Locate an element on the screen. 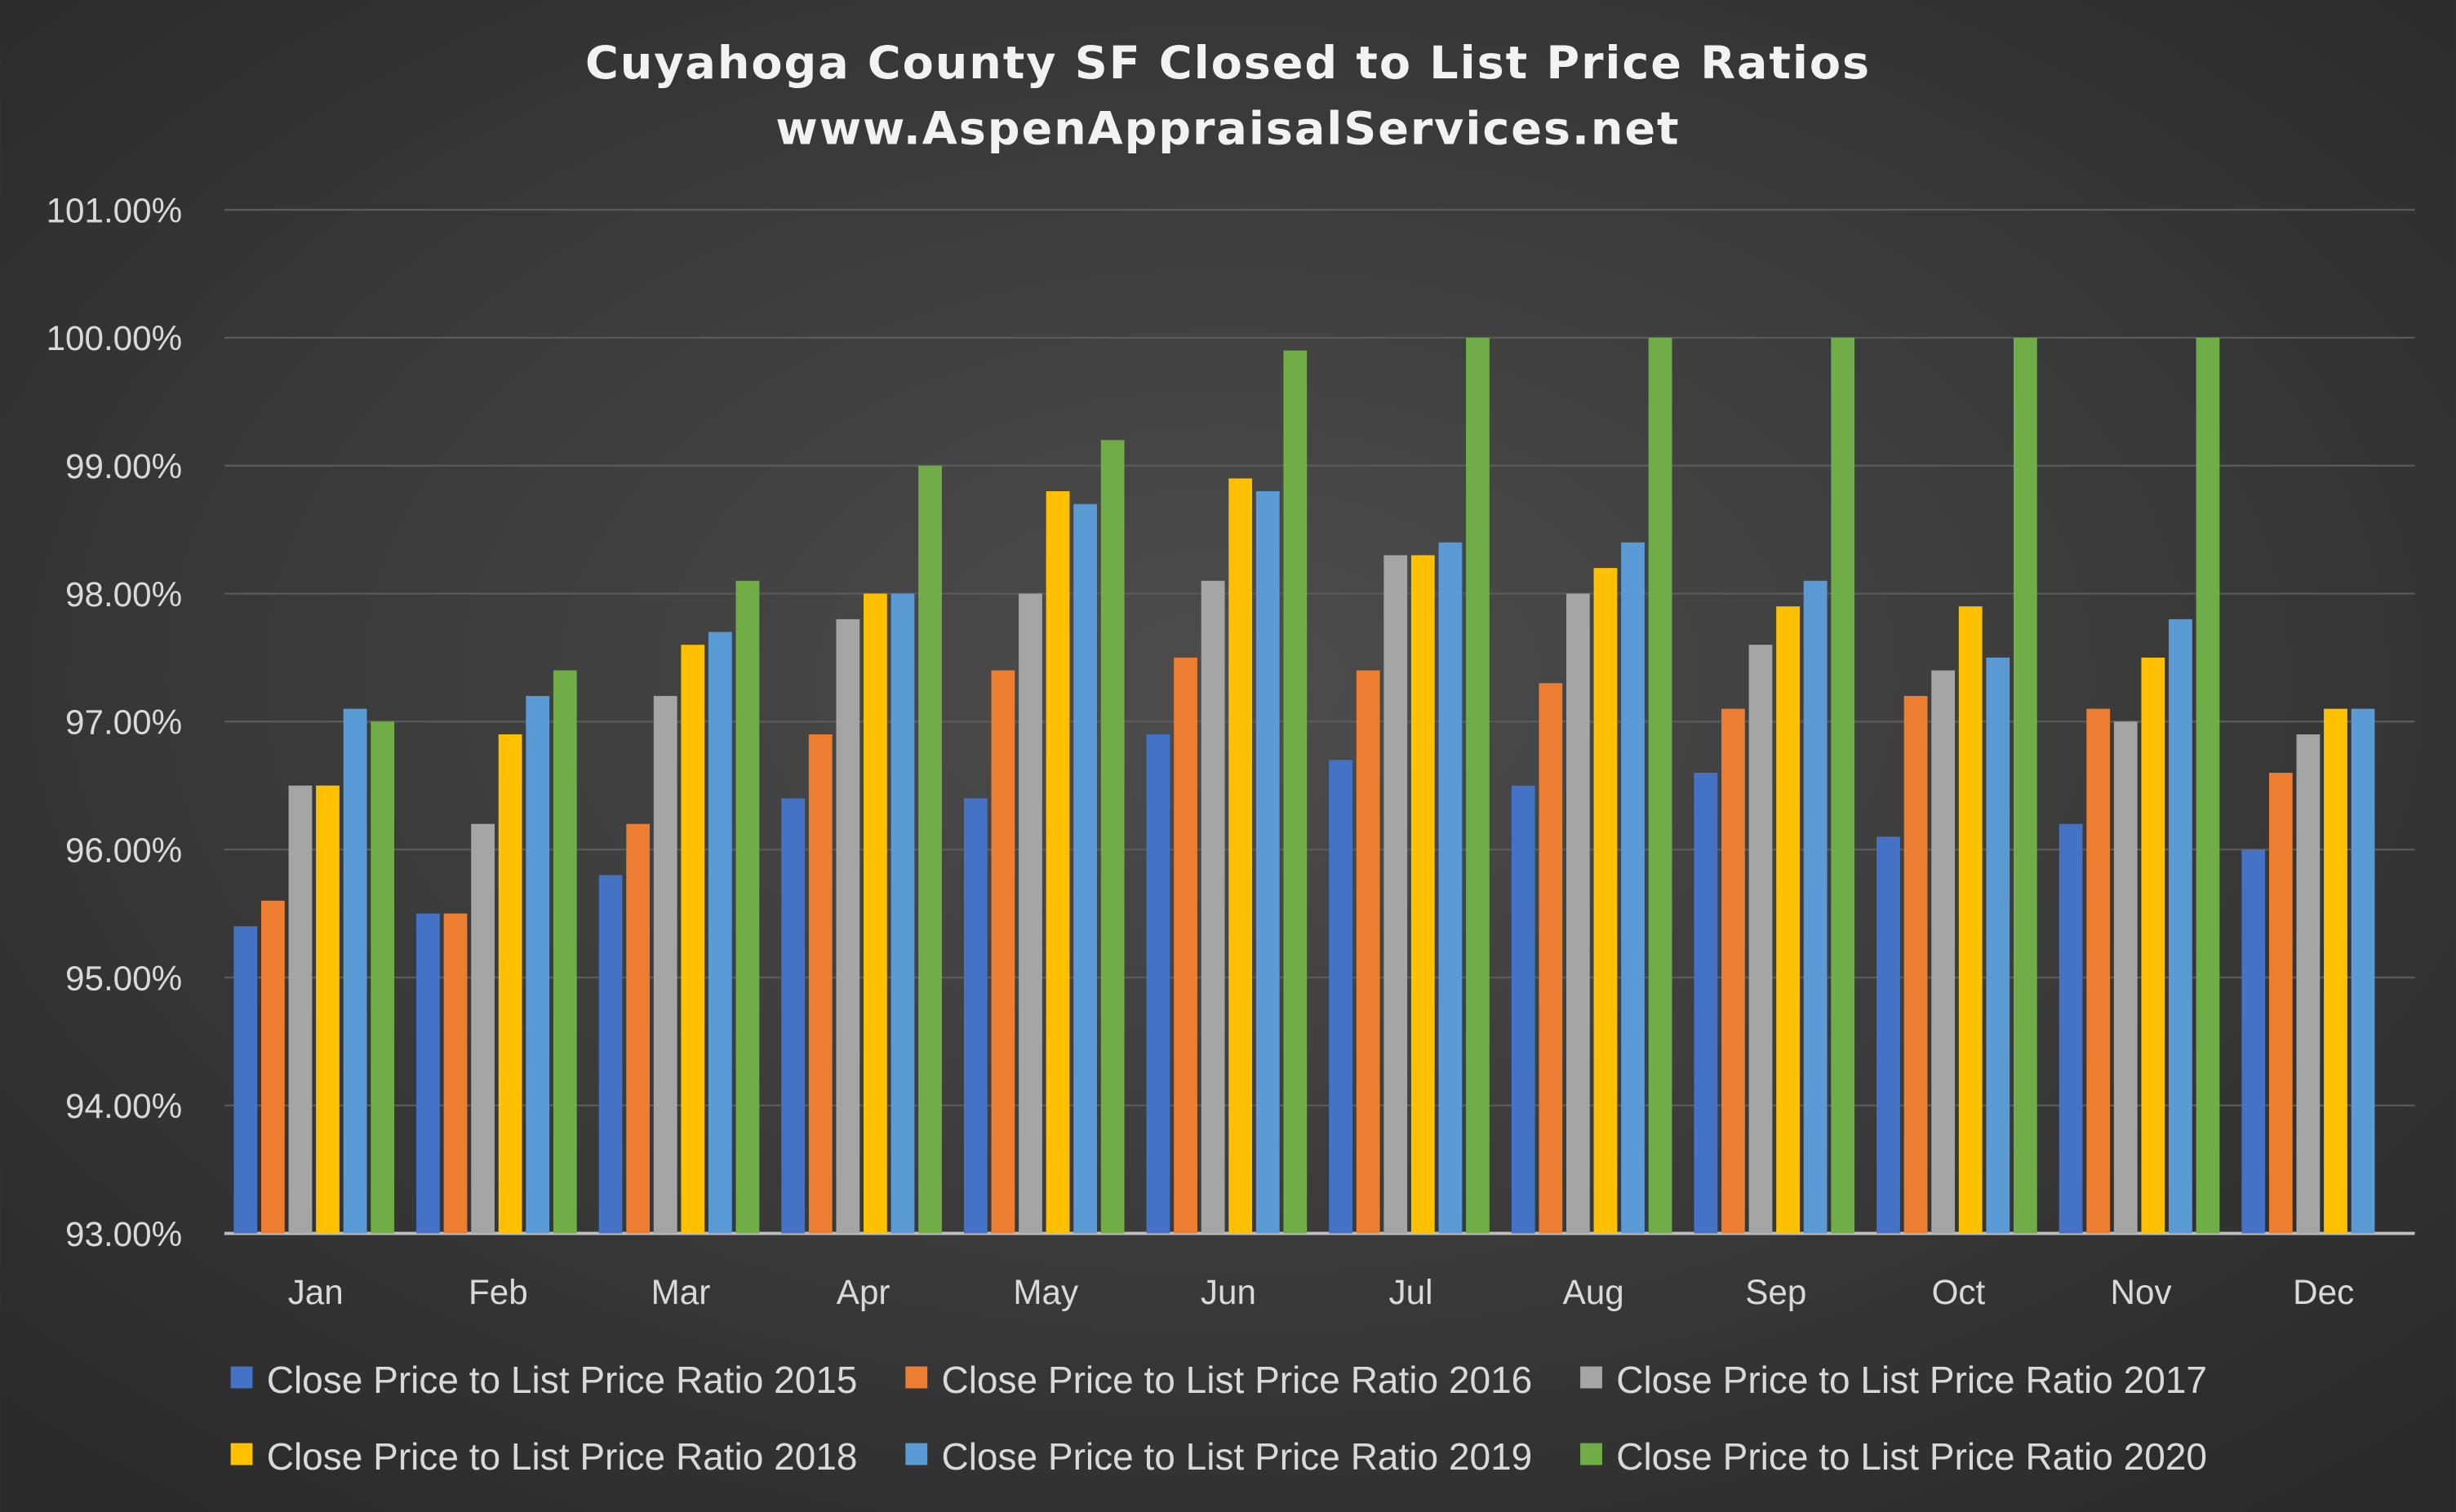  y-tick-label: 93.00% is located at coordinates (123, 1234).